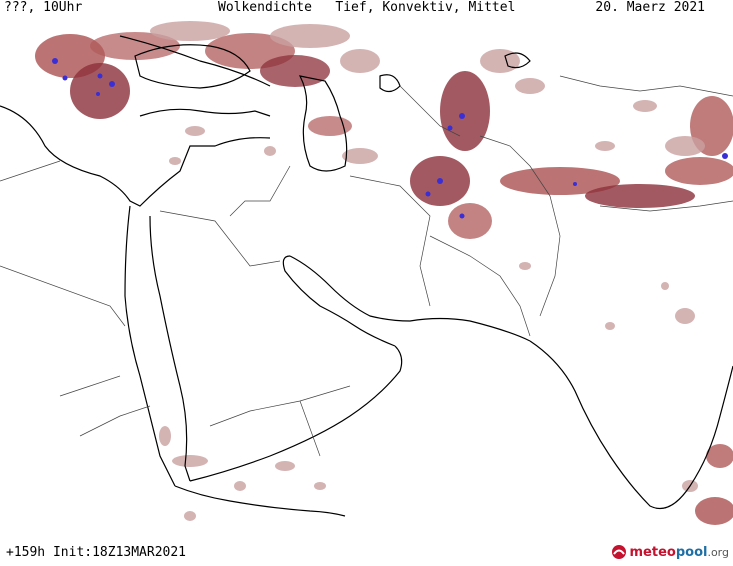 This screenshot has width=733, height=566. What do you see at coordinates (652, 552) in the screenshot?
I see `logo-text-meteo: meteo` at bounding box center [652, 552].